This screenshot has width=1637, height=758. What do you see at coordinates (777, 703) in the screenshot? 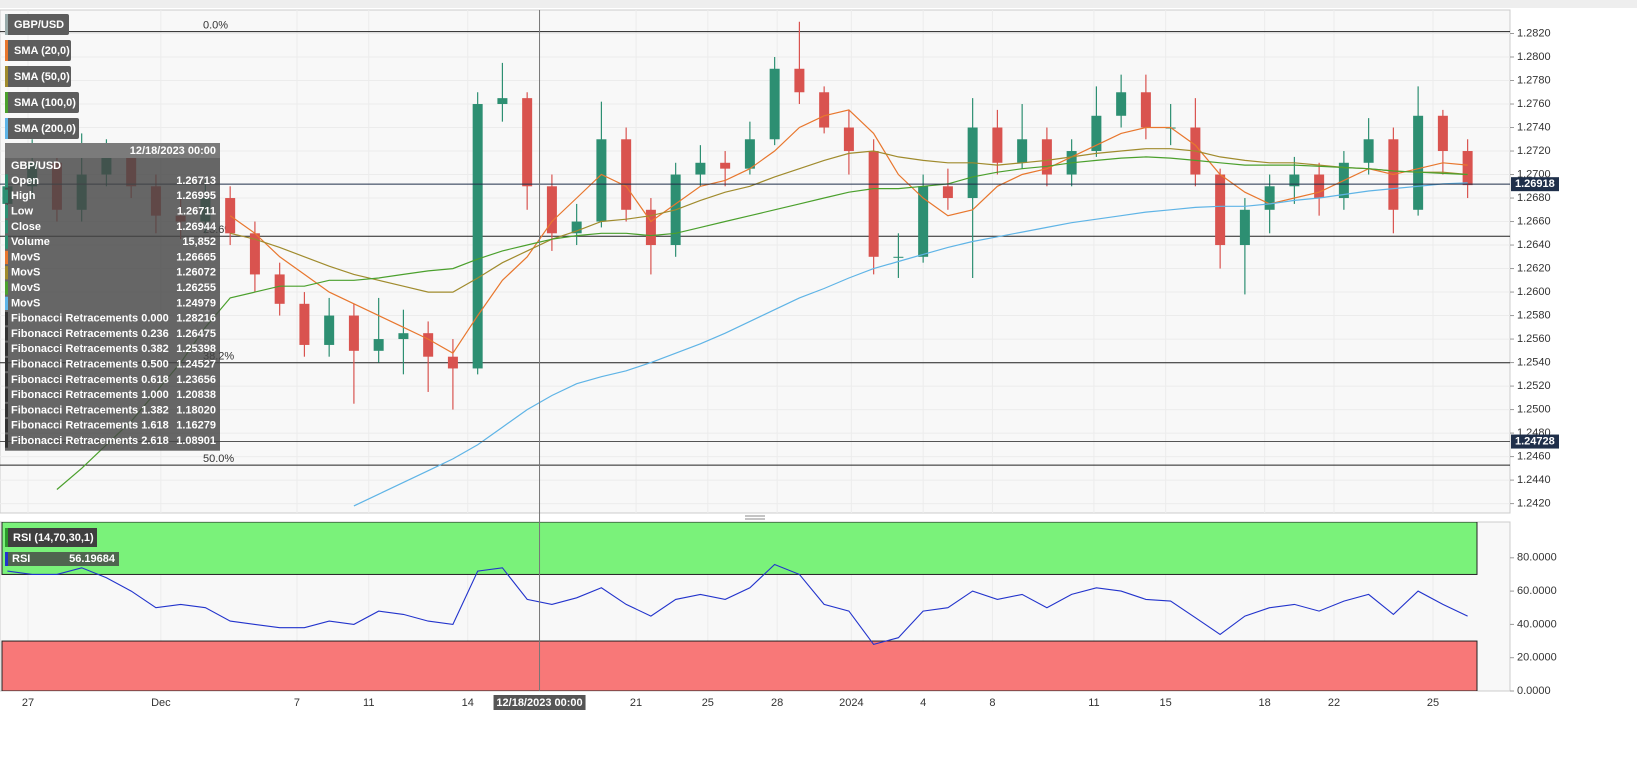
I see `x-tick-label: 28` at bounding box center [777, 703].